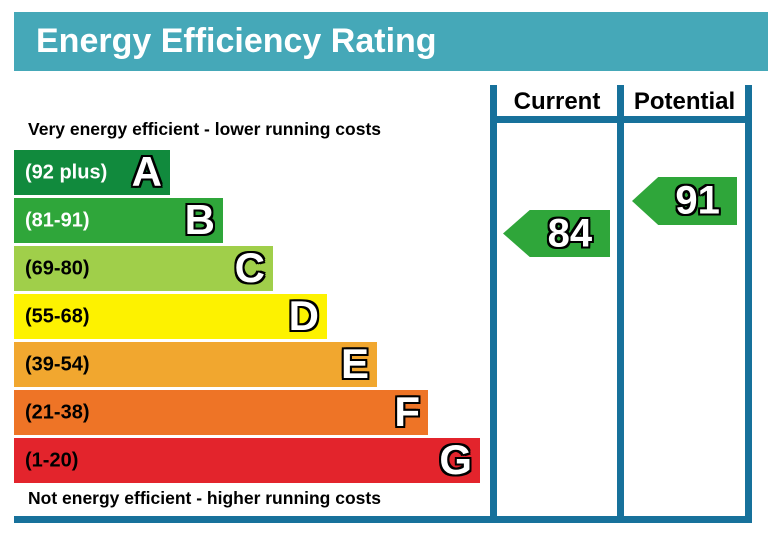 This screenshot has height=544, width=770. I want to click on table-right-border, so click(748, 304).